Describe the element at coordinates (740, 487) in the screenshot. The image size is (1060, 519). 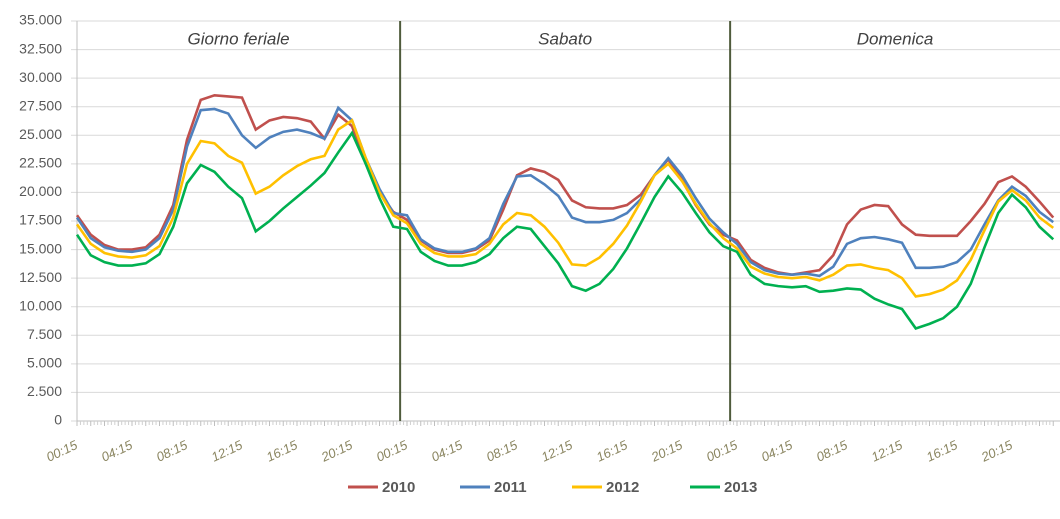
I see `legend-label: 2013` at that location.